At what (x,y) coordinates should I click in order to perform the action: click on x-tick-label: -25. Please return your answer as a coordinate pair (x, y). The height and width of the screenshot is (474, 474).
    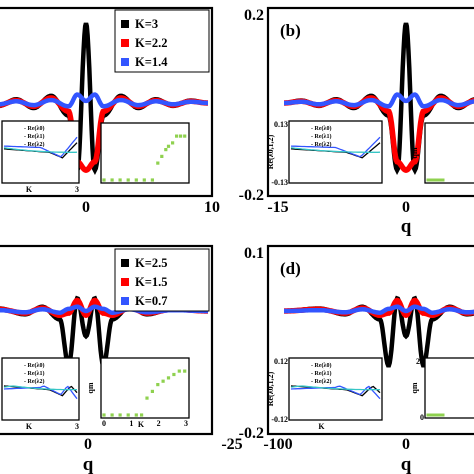
    Looking at the image, I should click on (231, 444).